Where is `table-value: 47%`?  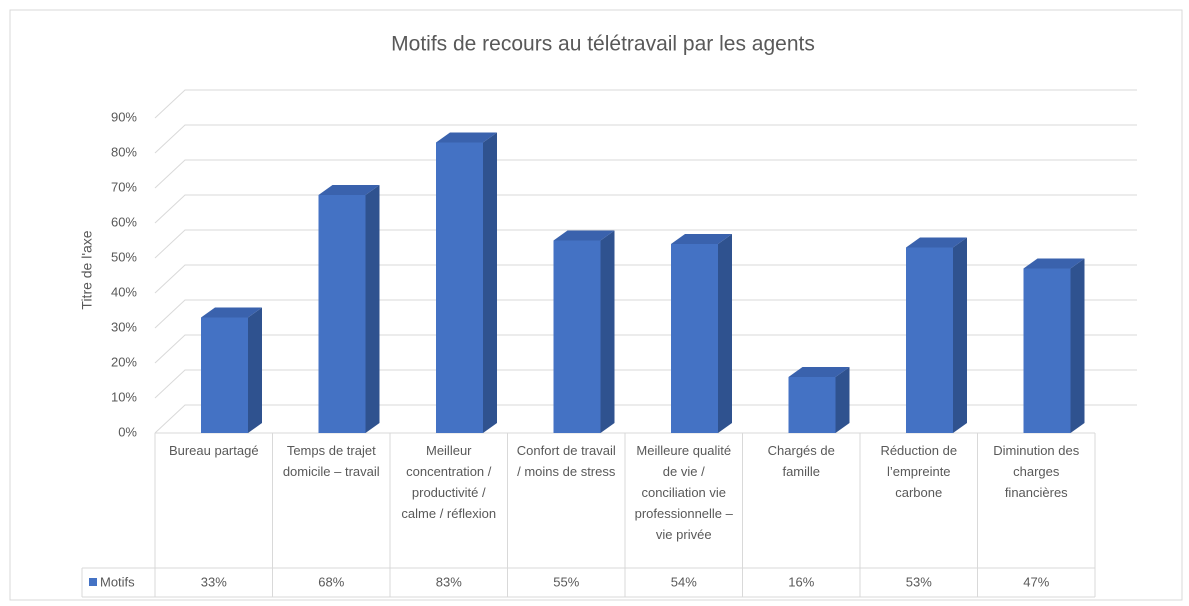 table-value: 47% is located at coordinates (1036, 581).